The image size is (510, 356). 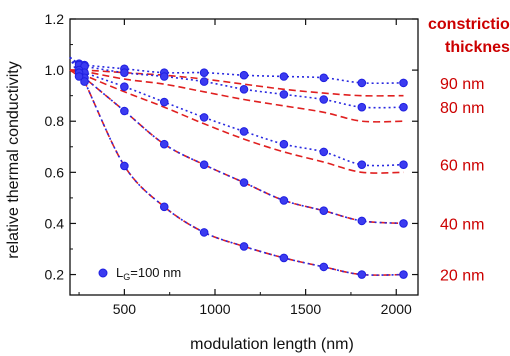 I want to click on legend-label: LG=100 nm, so click(x=148, y=273).